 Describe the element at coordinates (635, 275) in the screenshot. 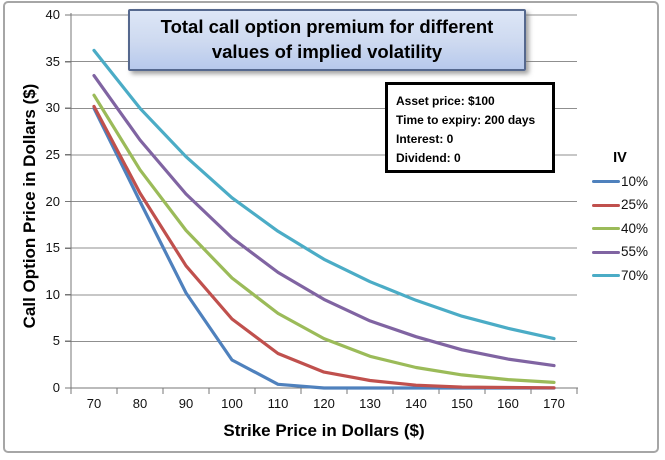

I see `legend-label: 70%` at that location.